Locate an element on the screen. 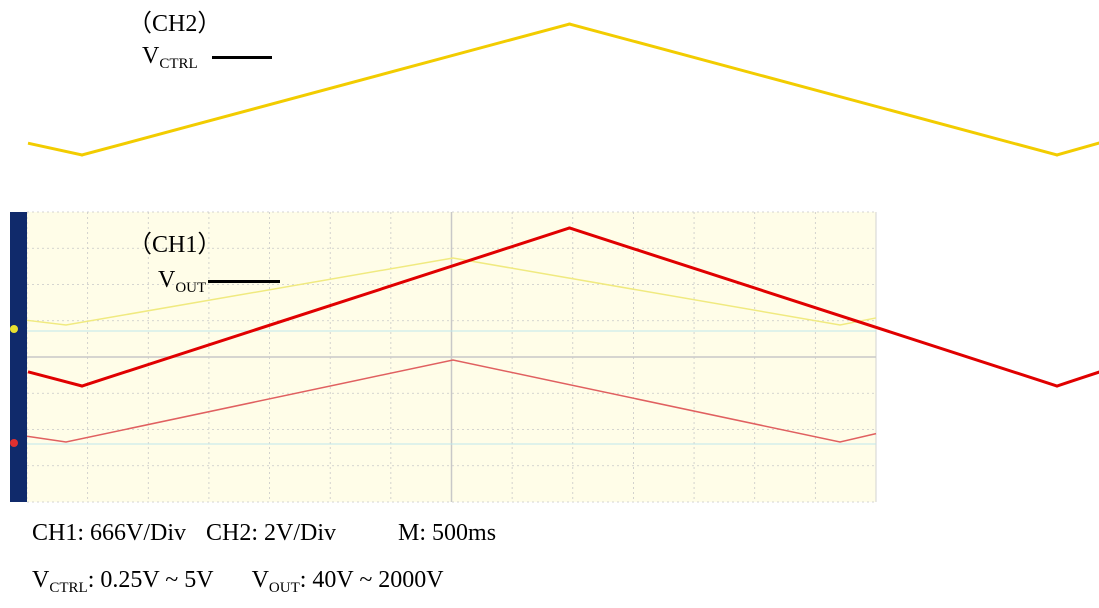  ch2-legend-sub: CTRL is located at coordinates (178, 64).